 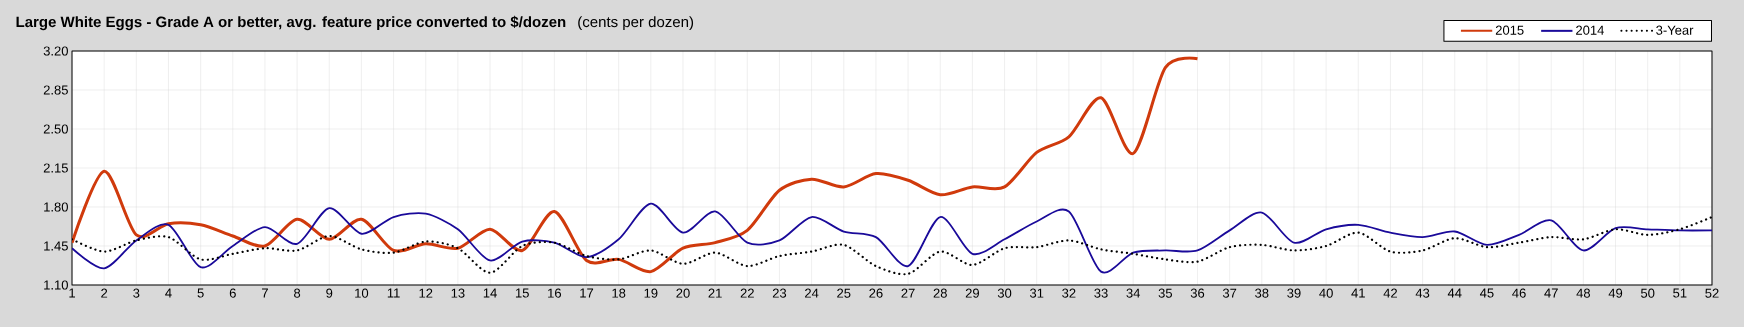 I want to click on x-tick-label: 21, so click(x=715, y=293).